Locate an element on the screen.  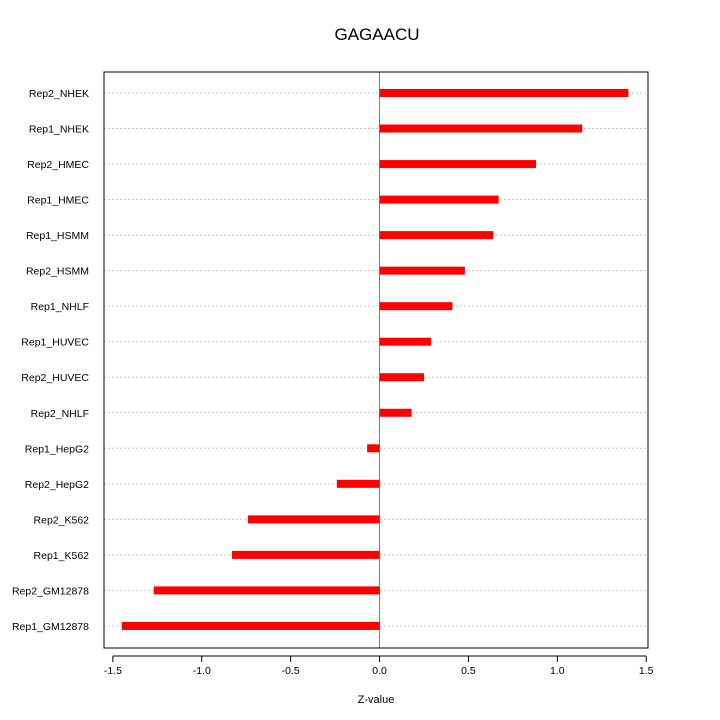
bar-Rep1_NHEK is located at coordinates (481, 128).